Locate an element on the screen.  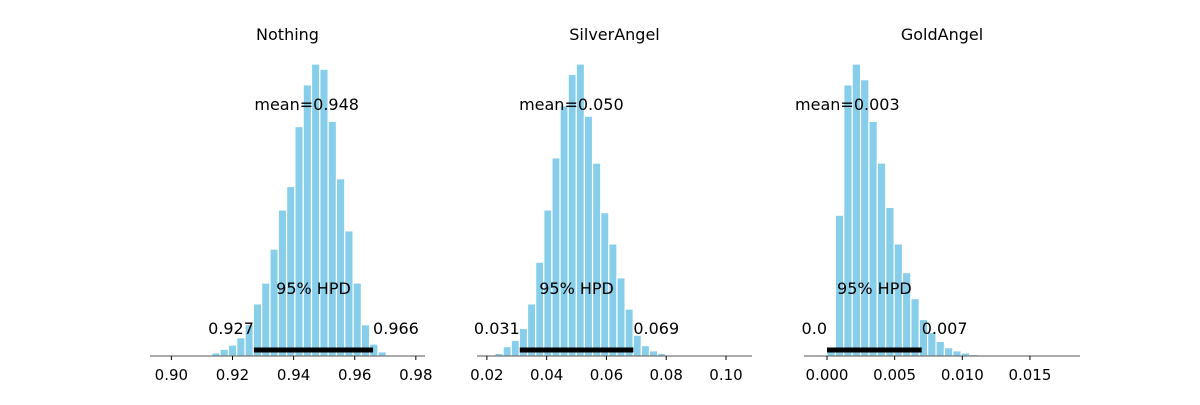
panel-title: SilverAngel is located at coordinates (614, 34).